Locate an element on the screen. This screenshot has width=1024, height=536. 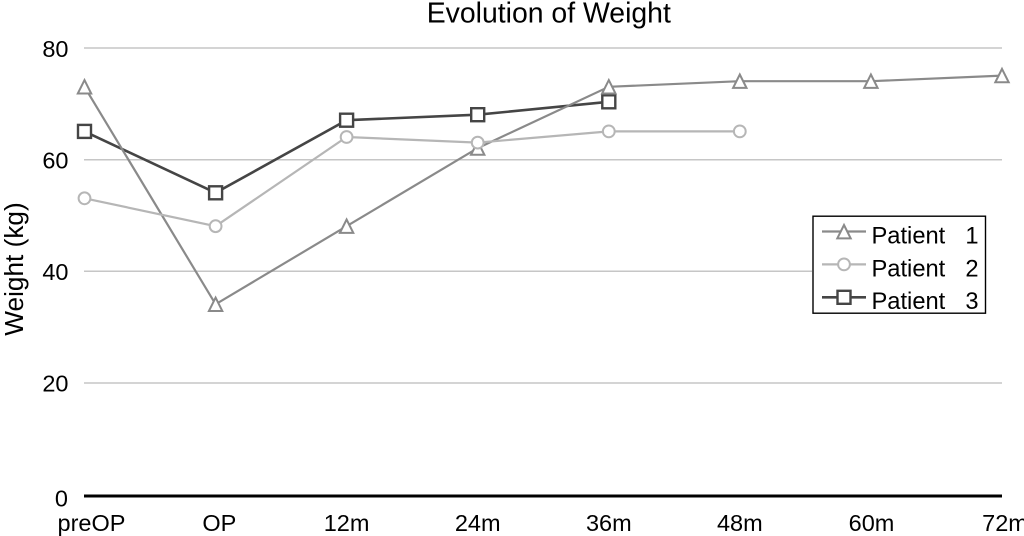
svg-text: 36m is located at coordinates (609, 523).